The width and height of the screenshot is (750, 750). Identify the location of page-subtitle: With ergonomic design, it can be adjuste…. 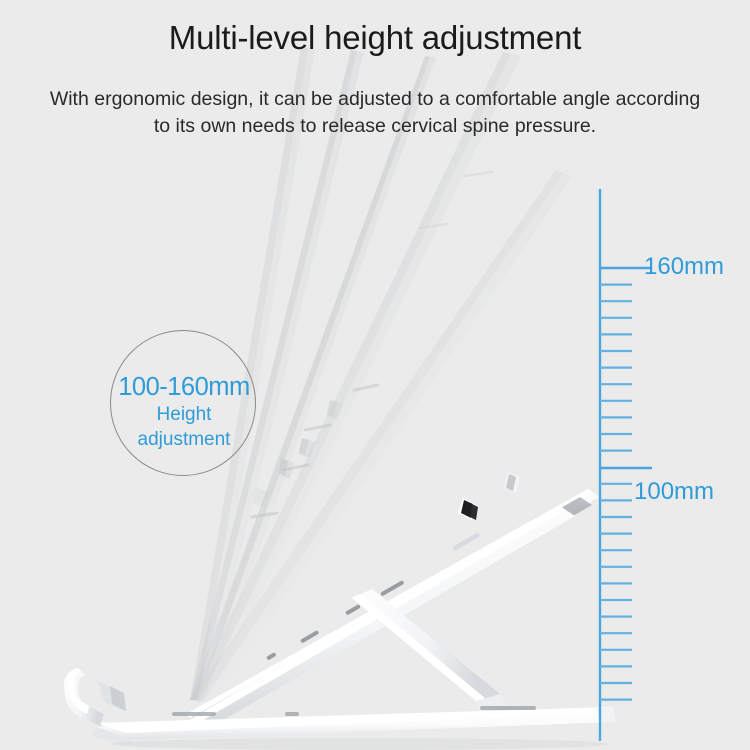
(375, 113).